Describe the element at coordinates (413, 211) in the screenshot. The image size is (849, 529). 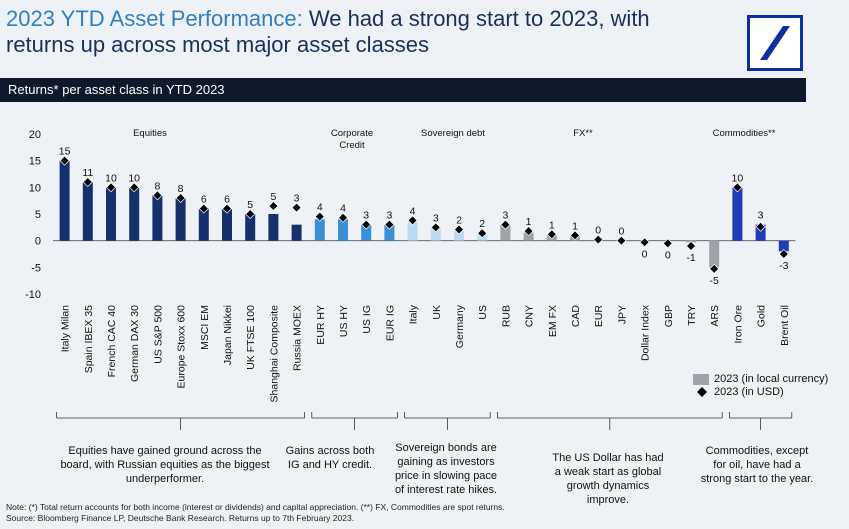
I see `data-label-16: 4` at that location.